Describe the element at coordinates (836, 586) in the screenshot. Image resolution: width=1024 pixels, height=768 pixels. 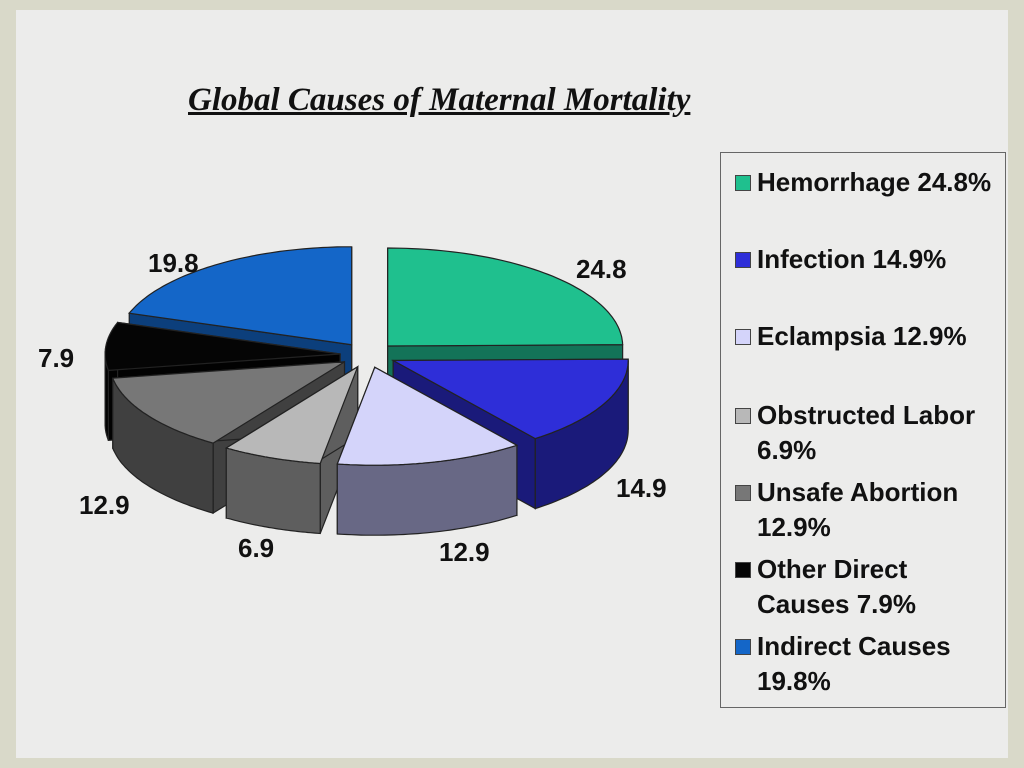
I see `legend-label: Other Direct Causes 7.9%` at that location.